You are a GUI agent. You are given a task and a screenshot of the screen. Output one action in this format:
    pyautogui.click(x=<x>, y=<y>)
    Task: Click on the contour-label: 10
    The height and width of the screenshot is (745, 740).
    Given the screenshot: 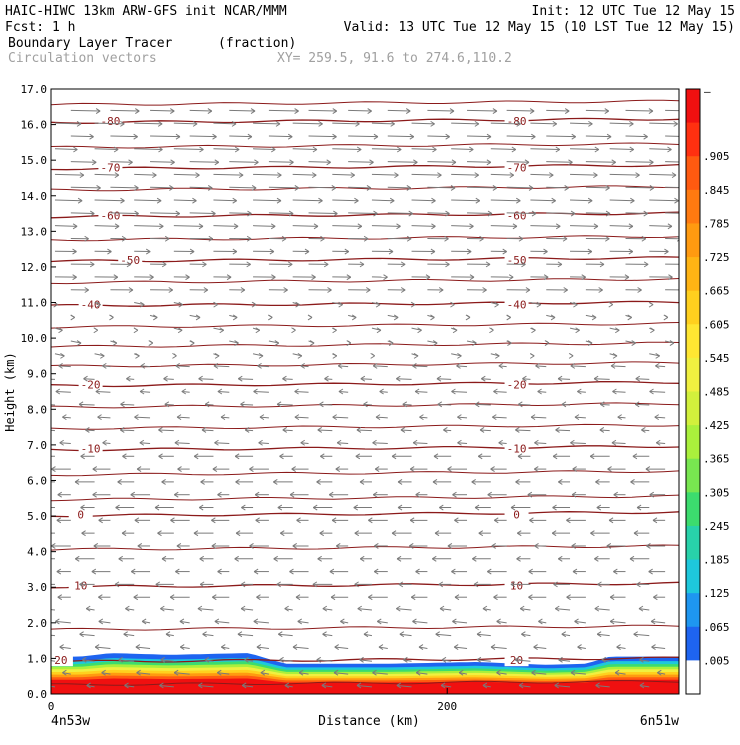 What is the action you would take?
    pyautogui.click(x=80, y=585)
    